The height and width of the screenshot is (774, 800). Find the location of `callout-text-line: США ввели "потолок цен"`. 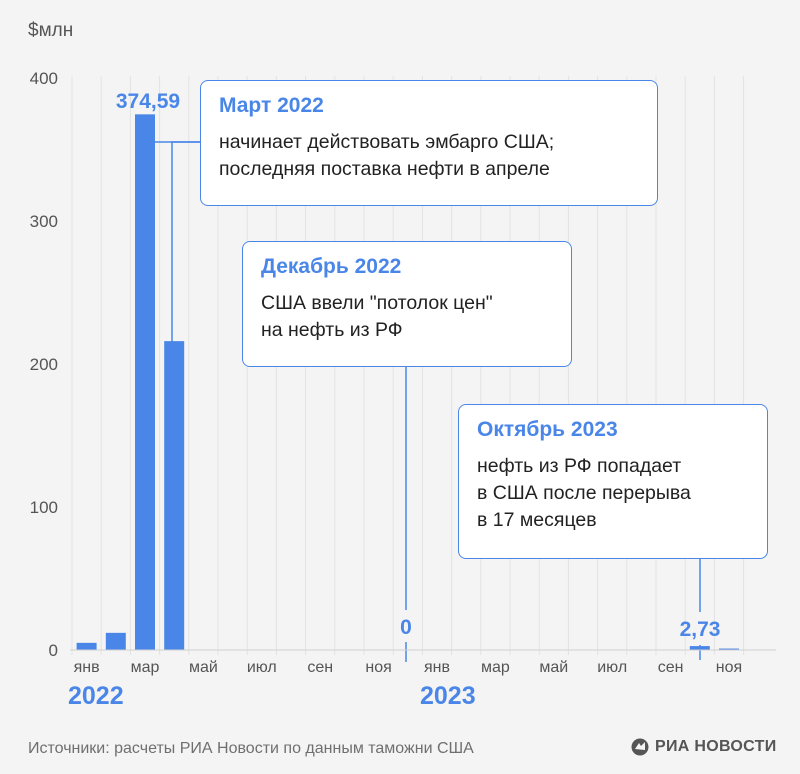

callout-text-line: США ввели "потолок цен" is located at coordinates (377, 303).